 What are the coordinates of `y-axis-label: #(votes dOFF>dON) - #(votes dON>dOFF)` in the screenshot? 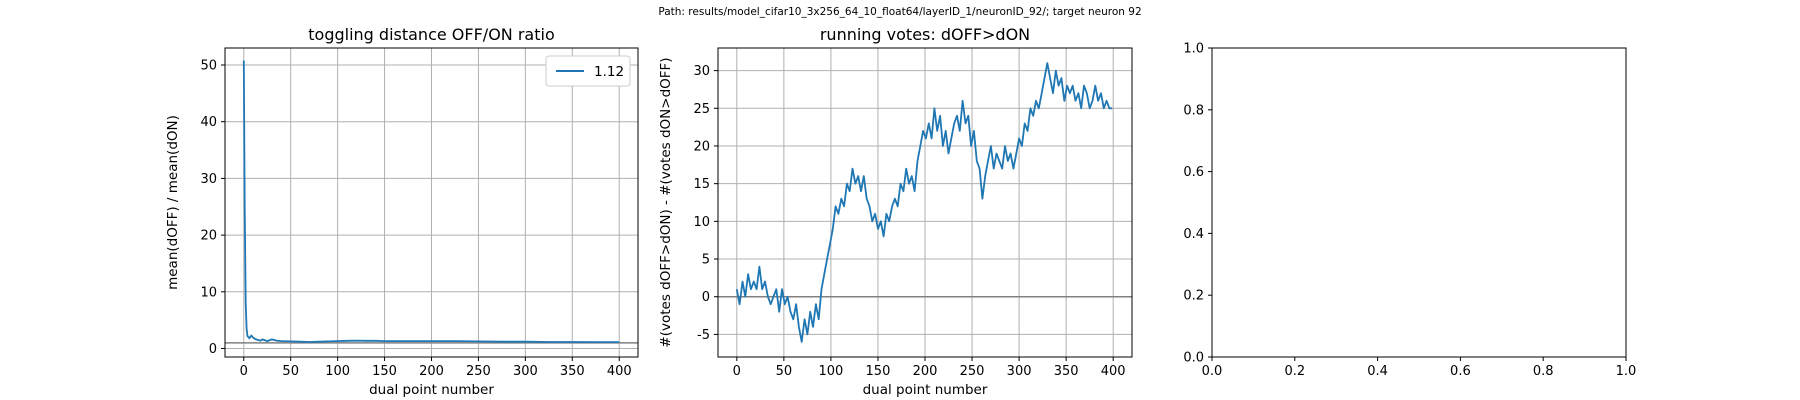 It's located at (666, 202).